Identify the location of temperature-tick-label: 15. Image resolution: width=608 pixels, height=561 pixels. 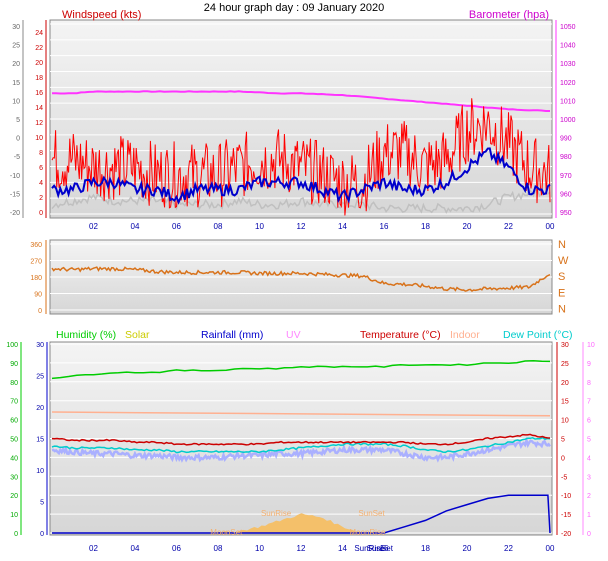
(565, 402).